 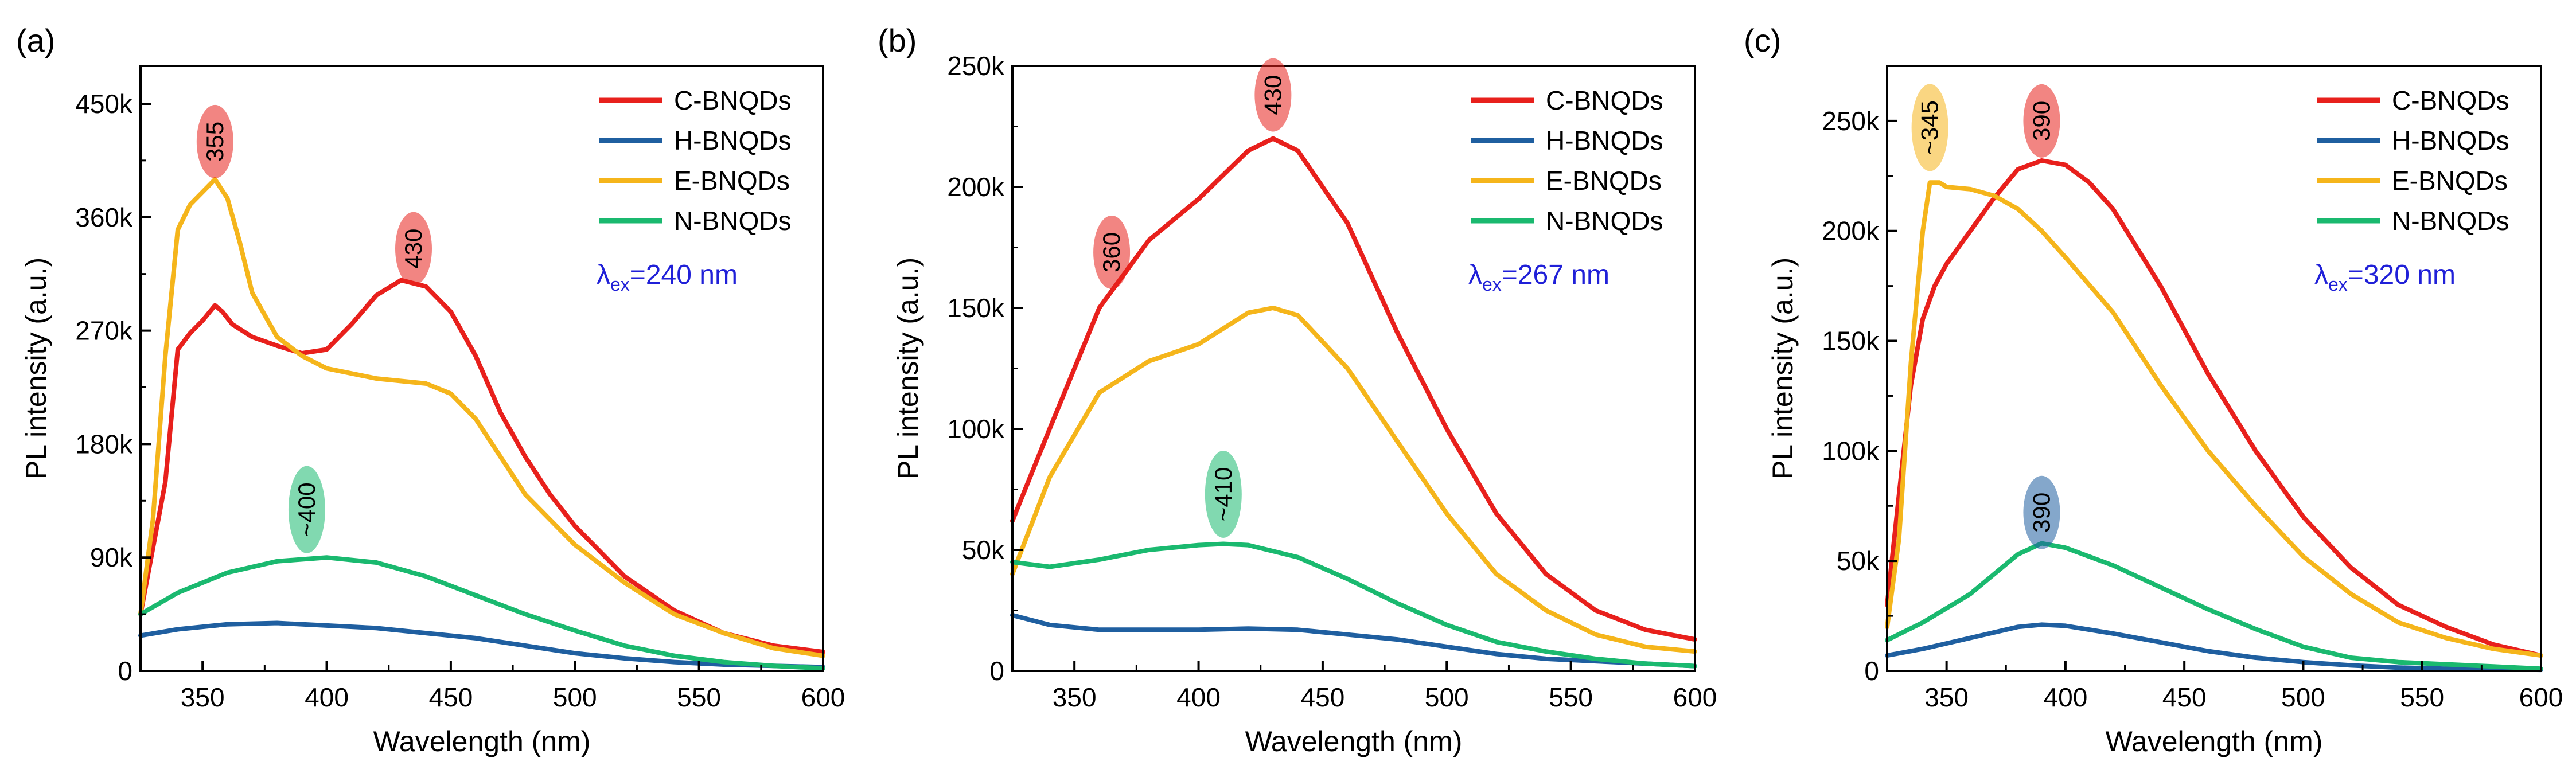 What do you see at coordinates (1929, 127) in the screenshot?
I see `peak-label-text: ~345` at bounding box center [1929, 127].